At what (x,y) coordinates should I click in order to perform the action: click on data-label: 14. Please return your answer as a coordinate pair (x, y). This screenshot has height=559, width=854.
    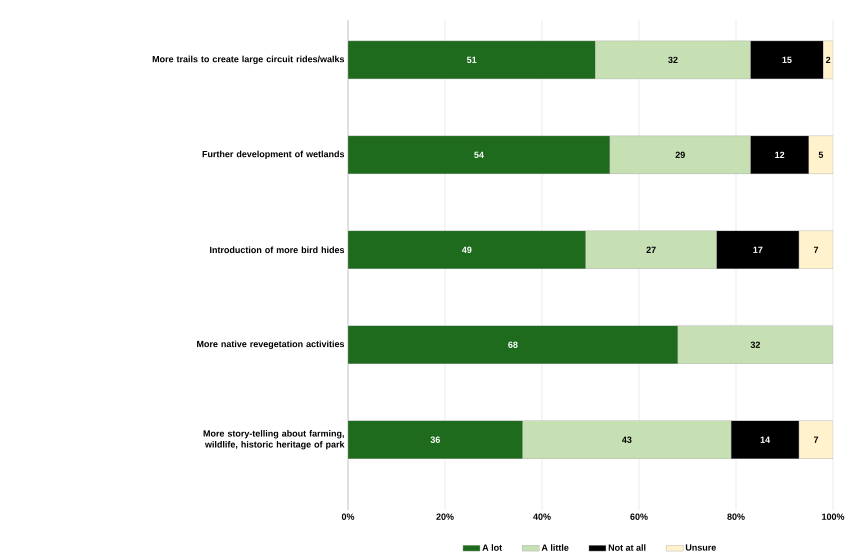
    Looking at the image, I should click on (765, 439).